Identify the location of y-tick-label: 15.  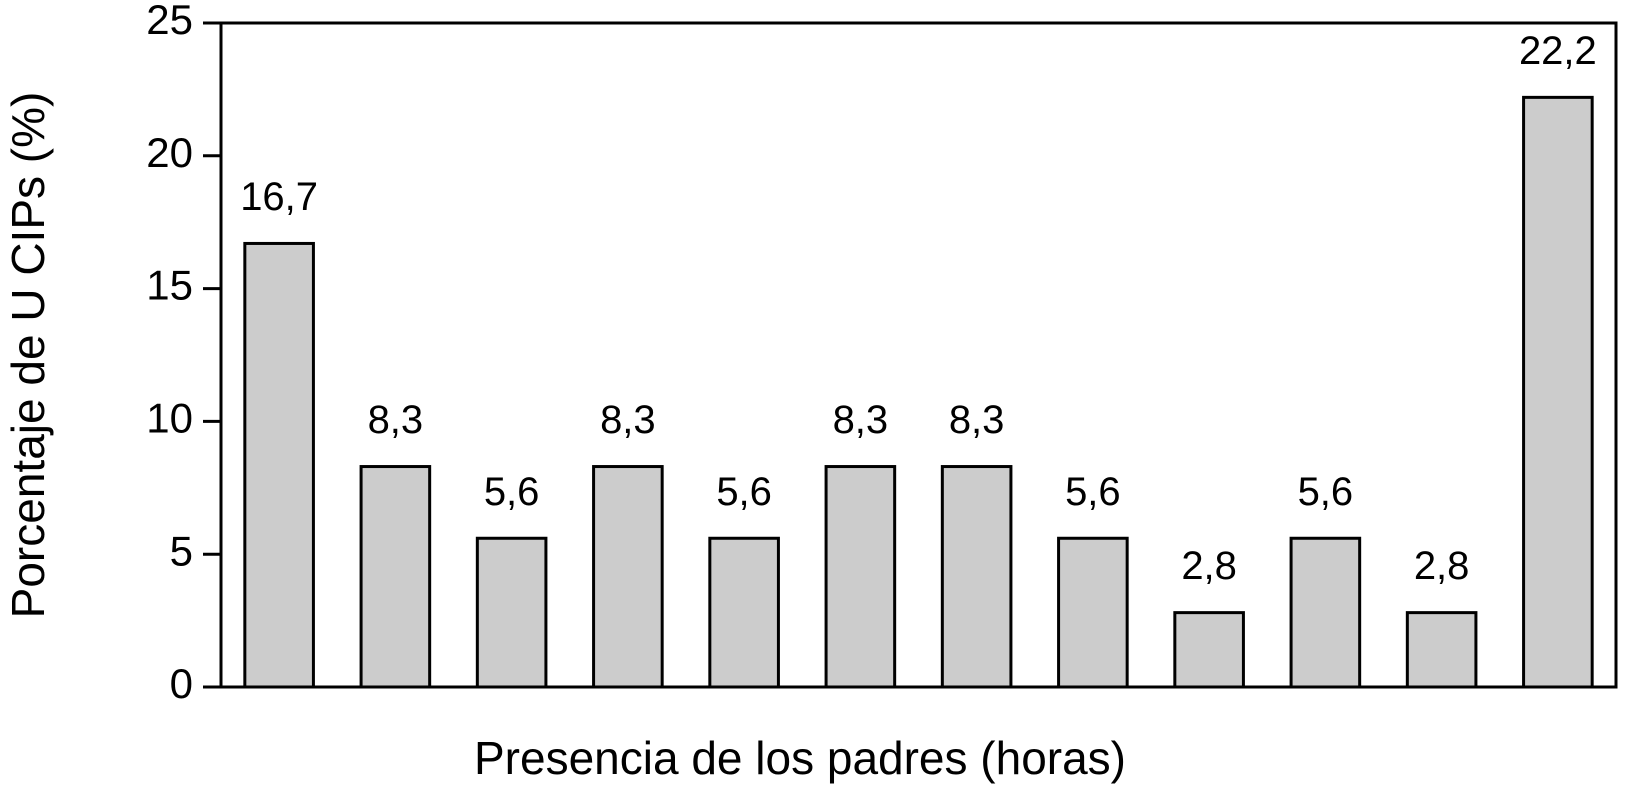
(169, 285).